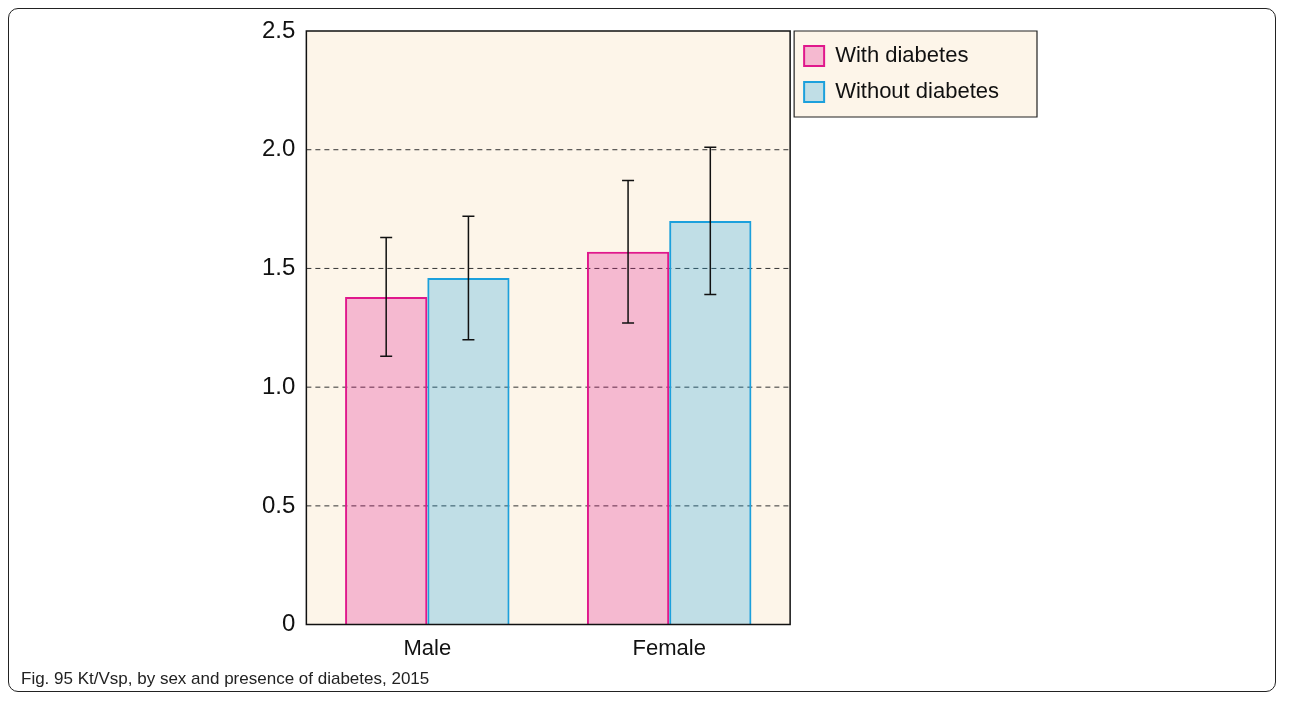 The width and height of the screenshot is (1290, 701). I want to click on x-tick-label: Male, so click(427, 647).